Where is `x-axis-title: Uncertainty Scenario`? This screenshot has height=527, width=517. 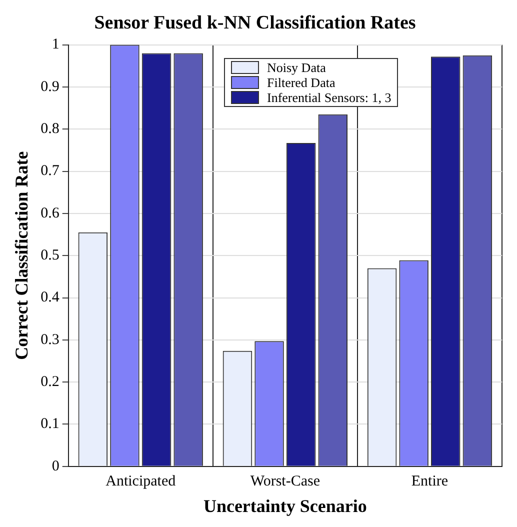 x-axis-title: Uncertainty Scenario is located at coordinates (285, 506).